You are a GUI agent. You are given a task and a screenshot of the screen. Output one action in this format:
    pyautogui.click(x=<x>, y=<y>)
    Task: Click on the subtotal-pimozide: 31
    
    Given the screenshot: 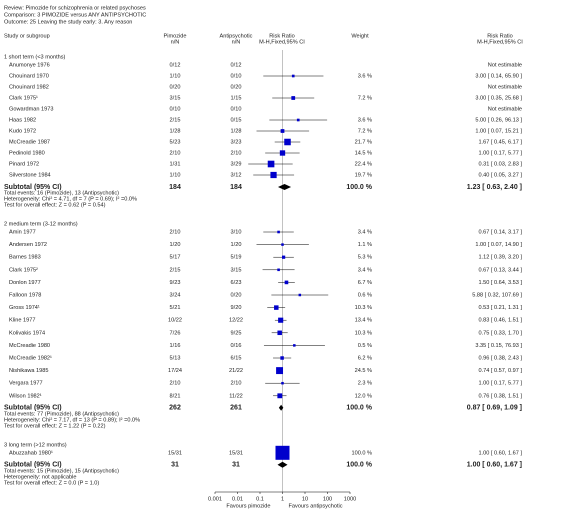 What is the action you would take?
    pyautogui.click(x=175, y=465)
    